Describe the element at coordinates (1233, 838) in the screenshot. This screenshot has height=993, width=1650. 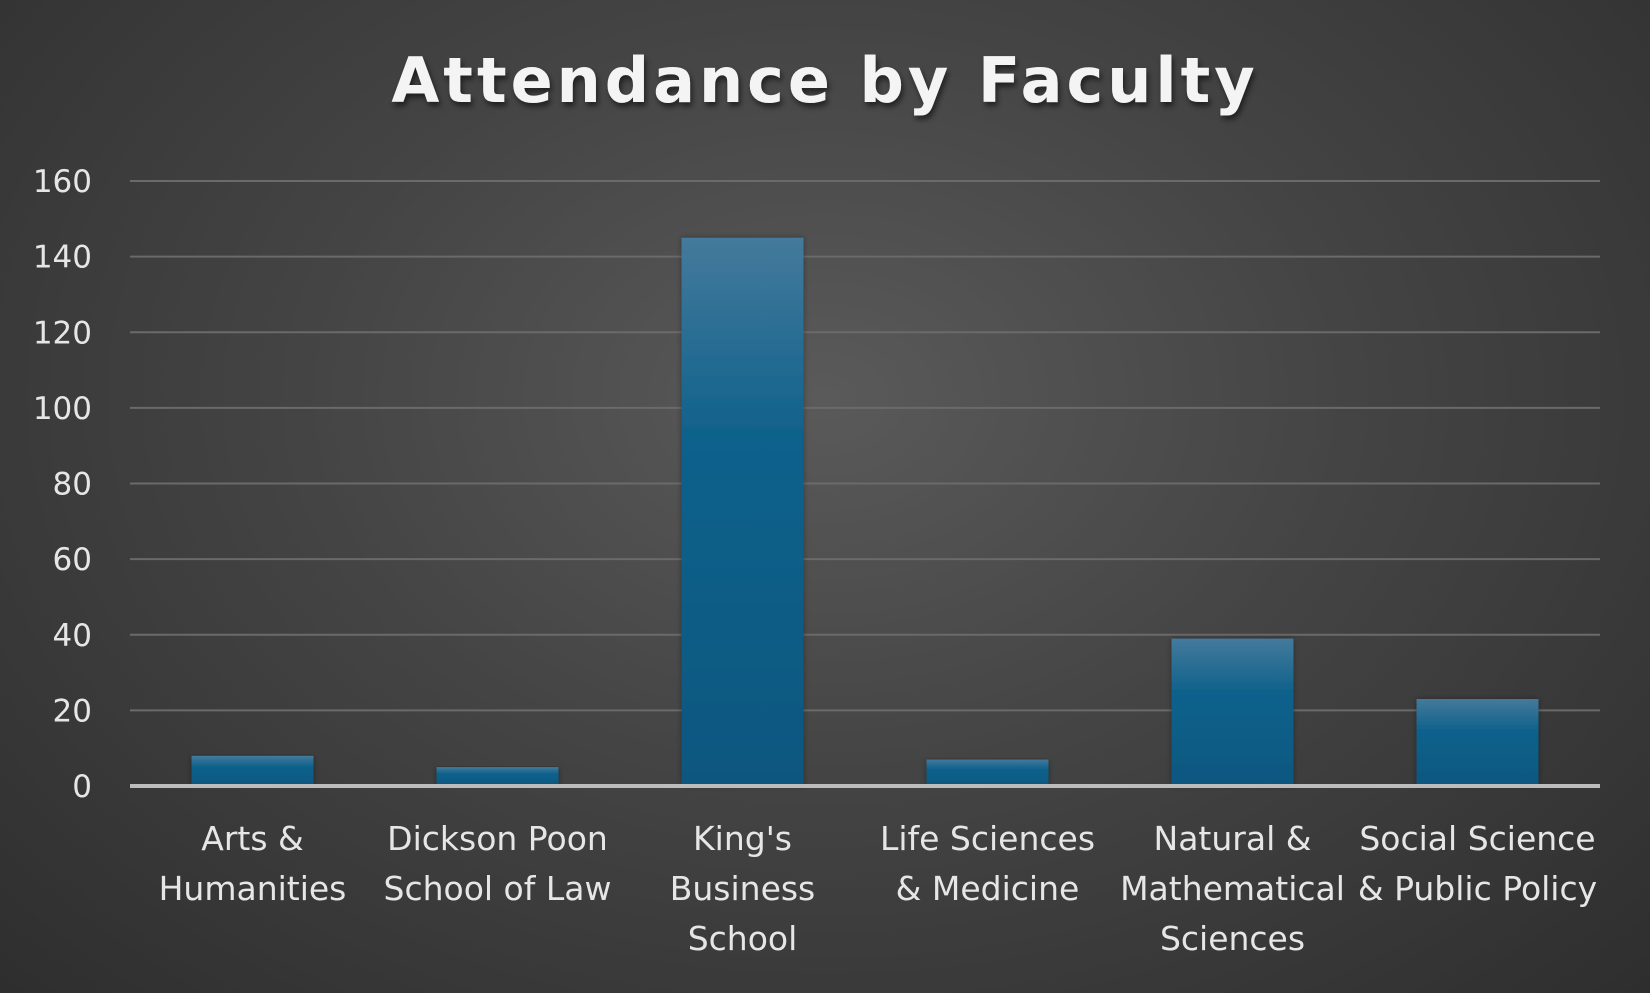
I see `x-tick-label-line: Natural &` at that location.